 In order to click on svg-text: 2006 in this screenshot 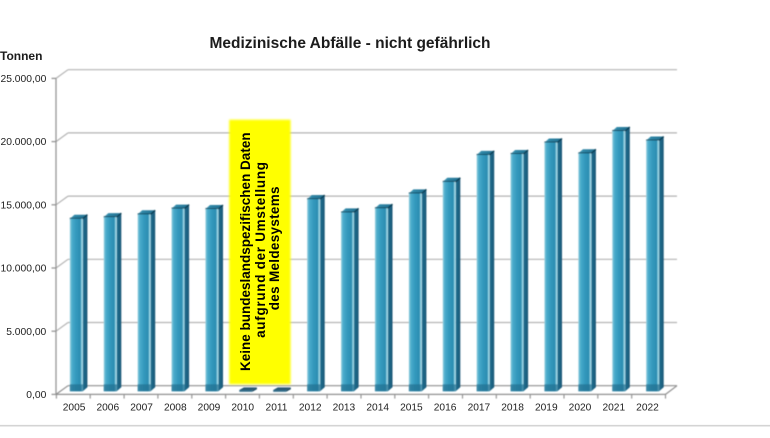, I will do `click(107, 408)`.